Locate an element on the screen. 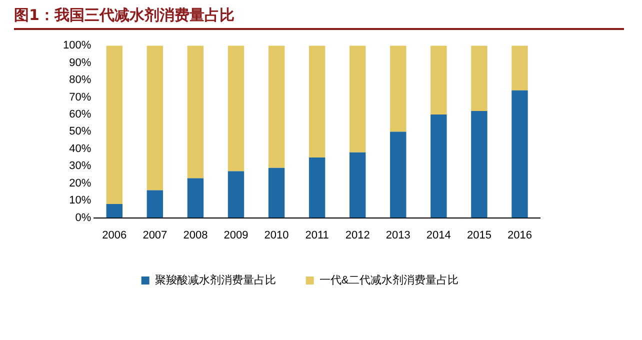 Image resolution: width=642 pixels, height=340 pixels. y-tick-label: 20% is located at coordinates (80, 183).